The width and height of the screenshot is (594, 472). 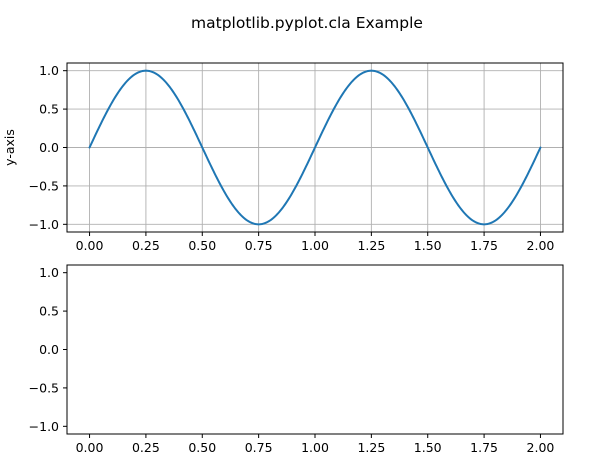 I want to click on bottom-y-tick-label: 1.0, so click(x=49, y=272).